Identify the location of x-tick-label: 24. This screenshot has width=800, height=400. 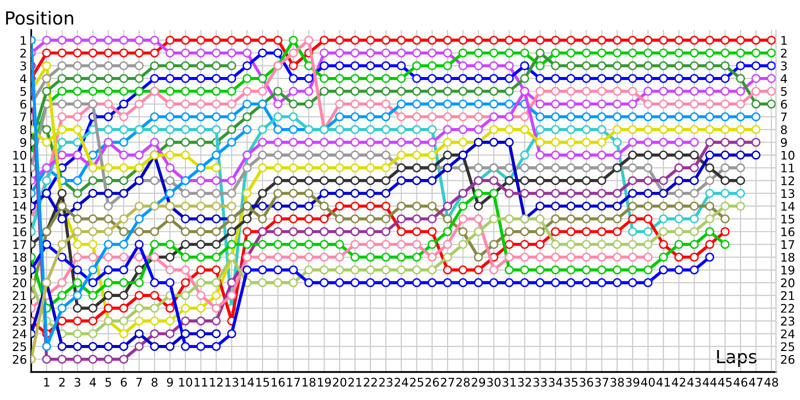
(401, 382).